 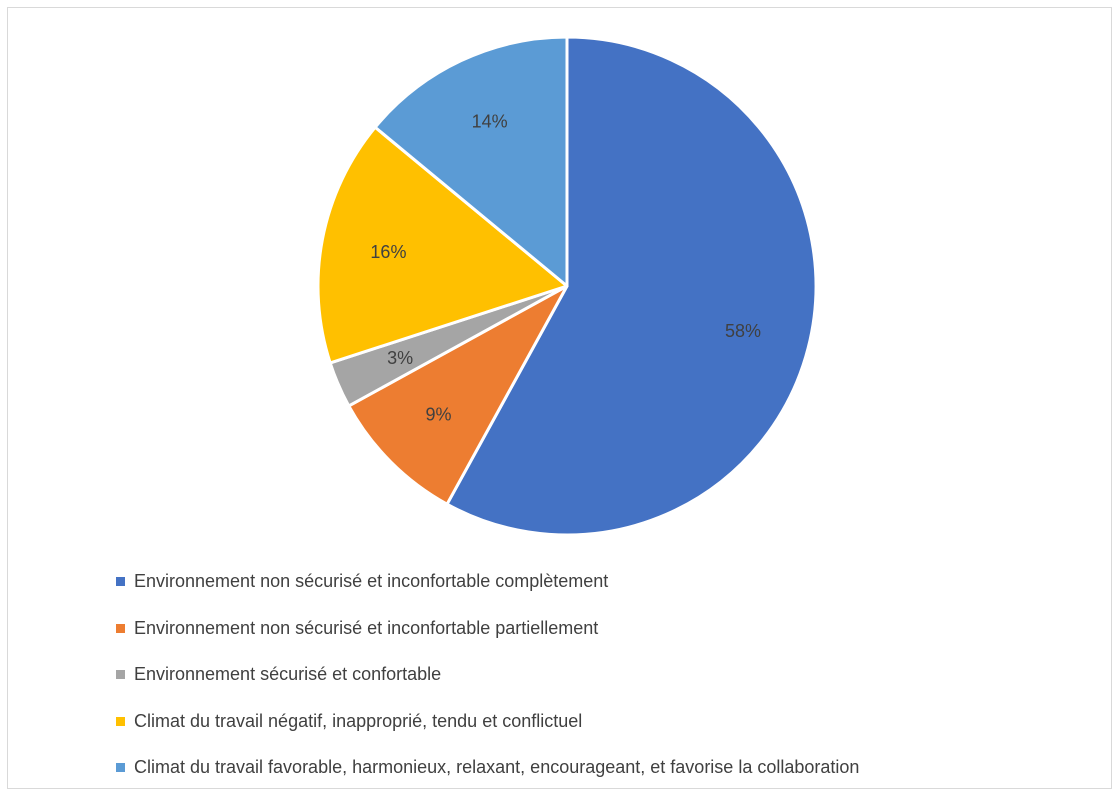 What do you see at coordinates (743, 331) in the screenshot?
I see `data-label-complete-insecure: 58%` at bounding box center [743, 331].